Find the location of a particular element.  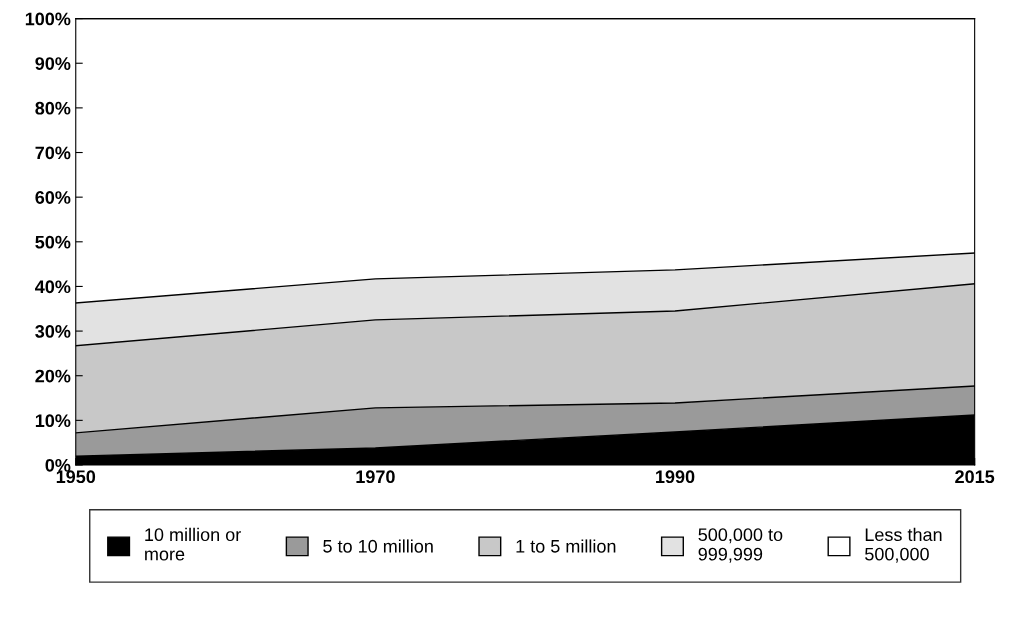

legend-label: 1 to 5 million is located at coordinates (566, 546).